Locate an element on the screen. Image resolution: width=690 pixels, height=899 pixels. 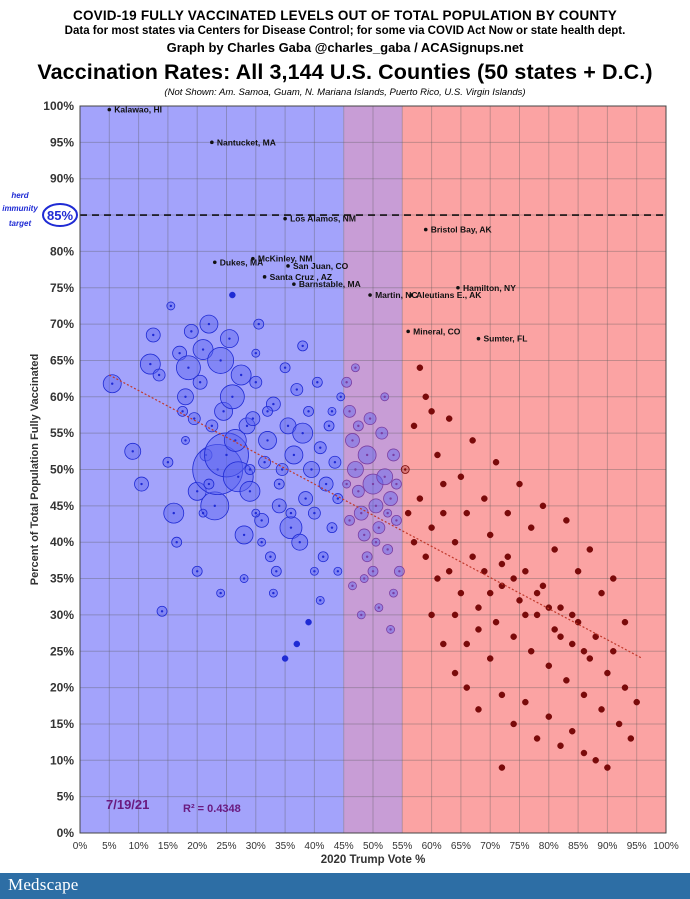
labeled-point-label: Kalawao, HI is located at coordinates (138, 110).